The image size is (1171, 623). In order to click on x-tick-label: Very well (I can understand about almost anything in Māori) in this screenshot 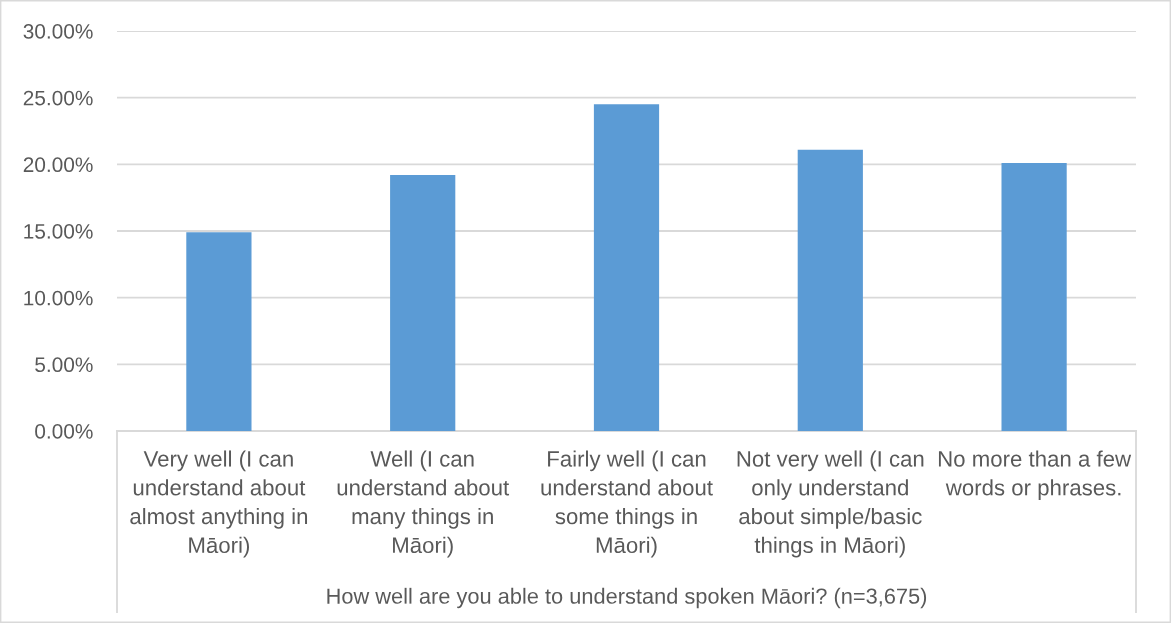, I will do `click(219, 504)`.